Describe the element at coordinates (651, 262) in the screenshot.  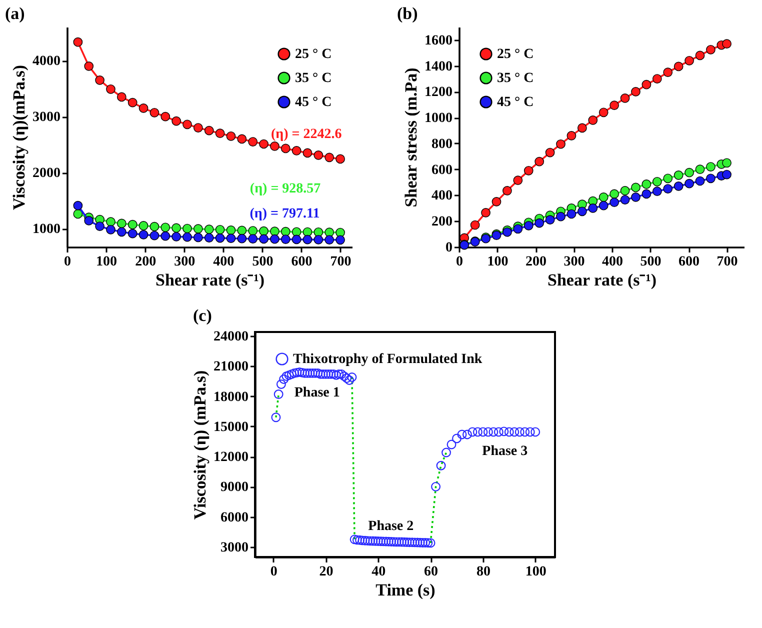
I see `x-tick-label: 500` at that location.